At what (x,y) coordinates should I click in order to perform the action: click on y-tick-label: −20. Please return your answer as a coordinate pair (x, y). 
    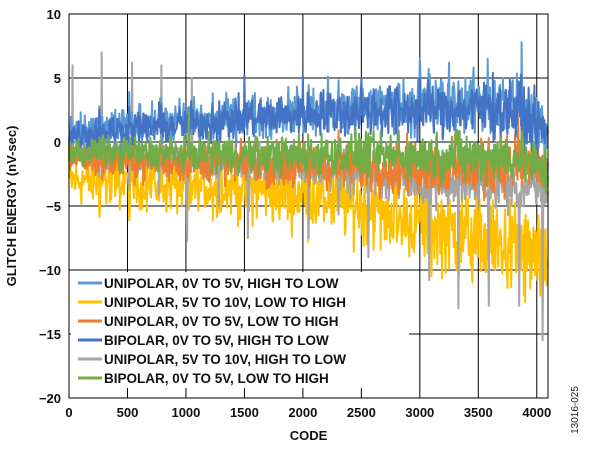
    Looking at the image, I should click on (50, 398).